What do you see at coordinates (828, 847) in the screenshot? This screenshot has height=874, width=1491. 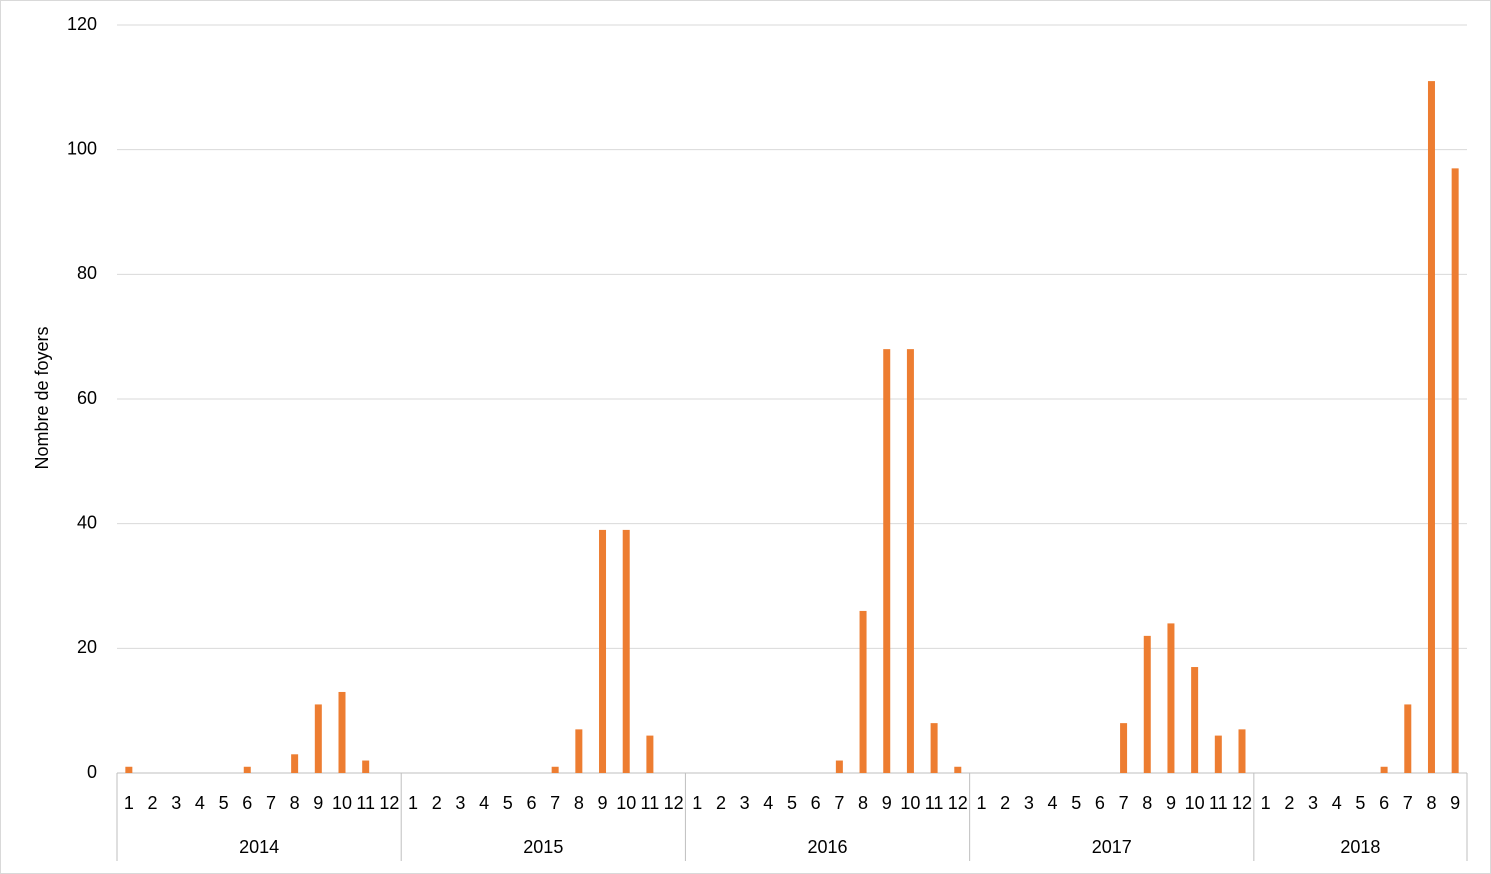 I see `group-label: 2016` at bounding box center [828, 847].